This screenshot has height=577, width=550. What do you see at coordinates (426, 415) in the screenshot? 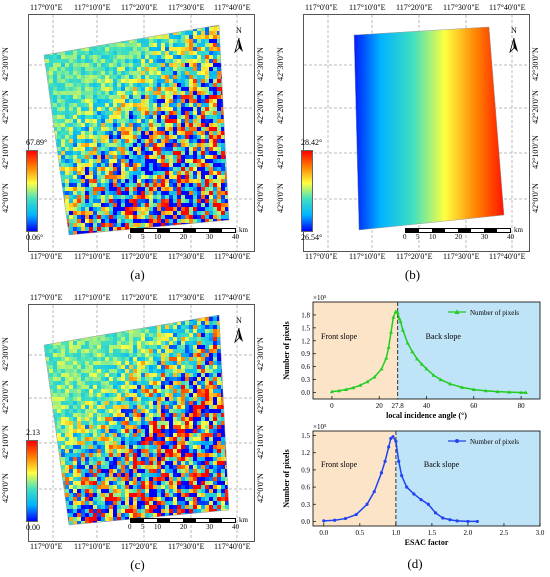
I see `x-axis-label: local incidence angle (°)` at bounding box center [426, 415].